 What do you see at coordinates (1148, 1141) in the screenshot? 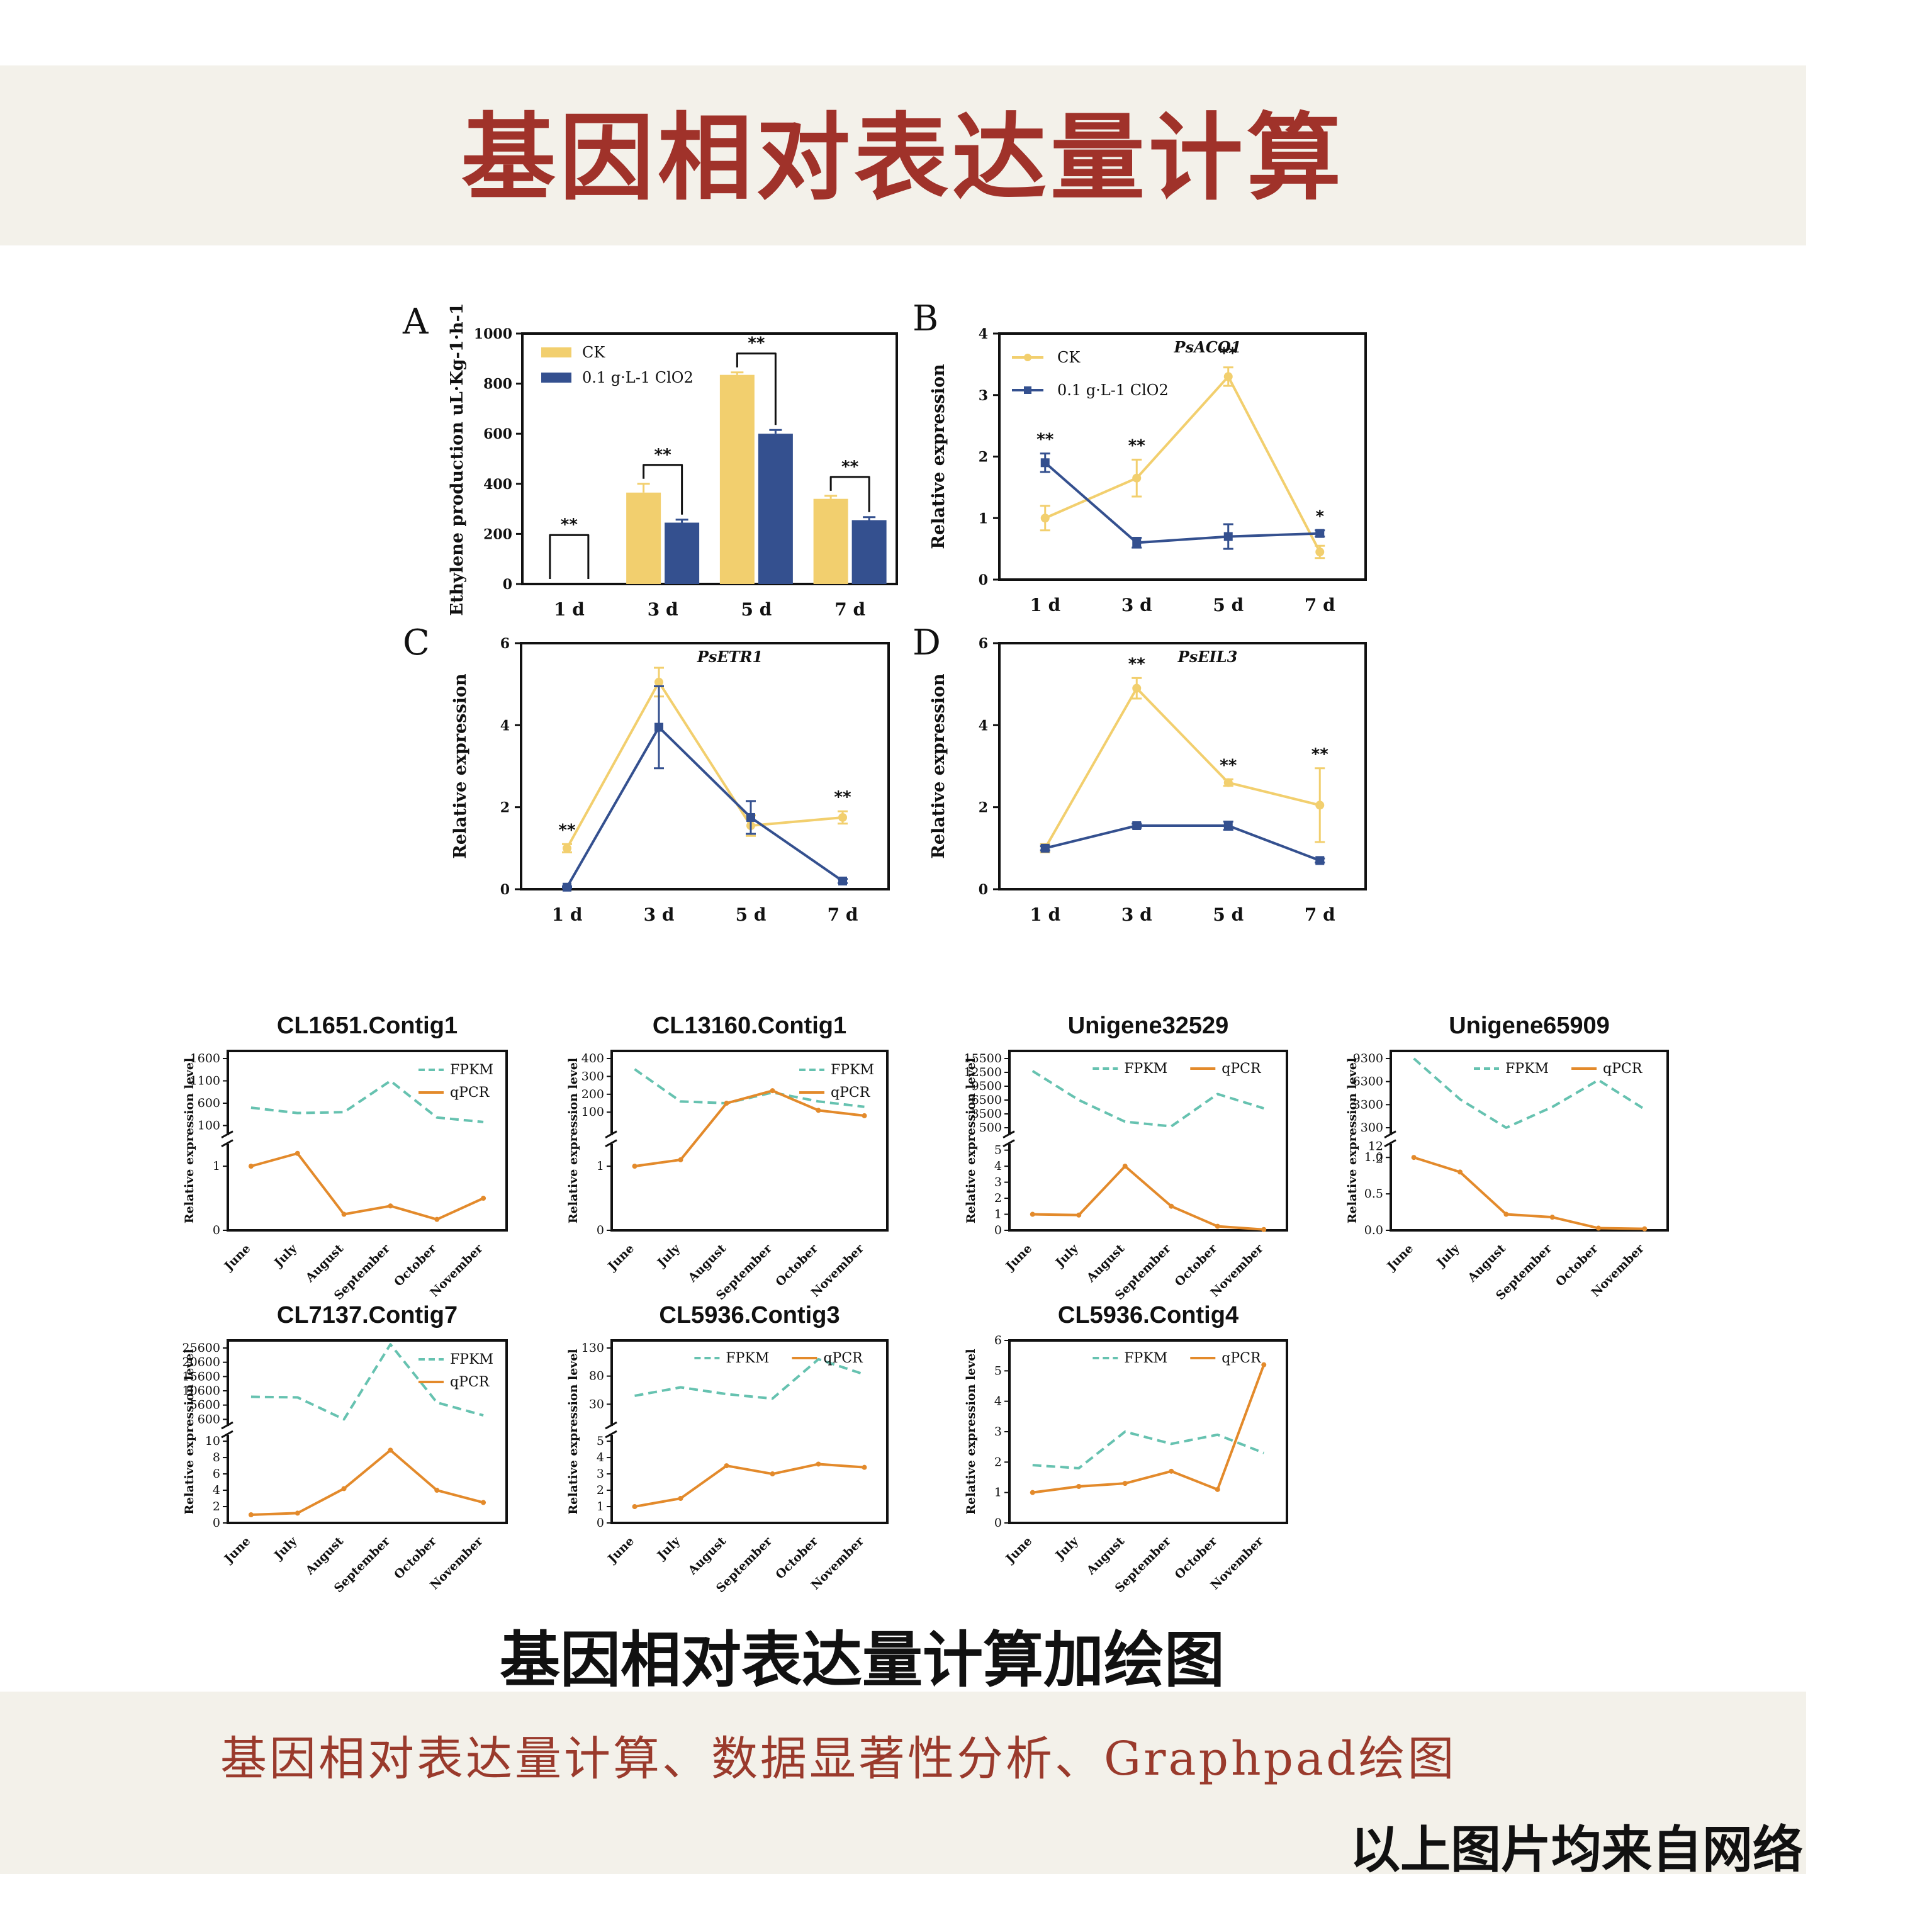
I see `small-chart-3-frame` at bounding box center [1148, 1141].